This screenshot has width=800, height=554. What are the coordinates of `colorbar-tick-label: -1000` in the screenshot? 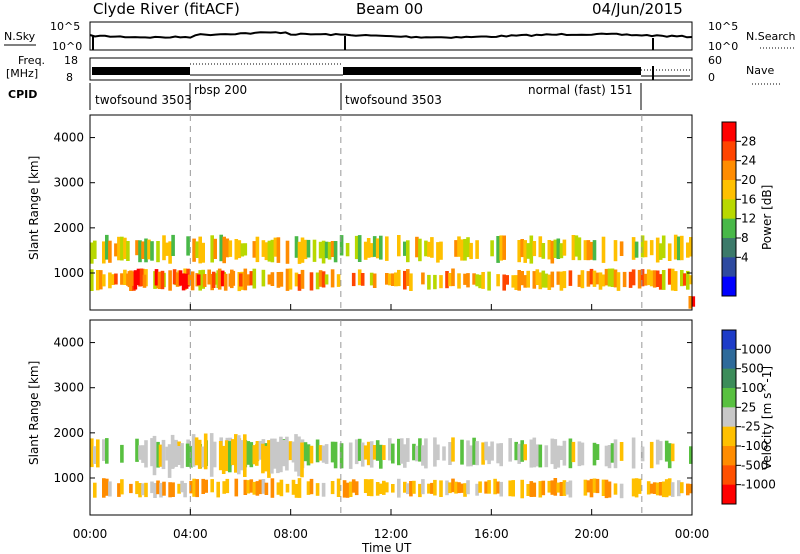 It's located at (758, 485).